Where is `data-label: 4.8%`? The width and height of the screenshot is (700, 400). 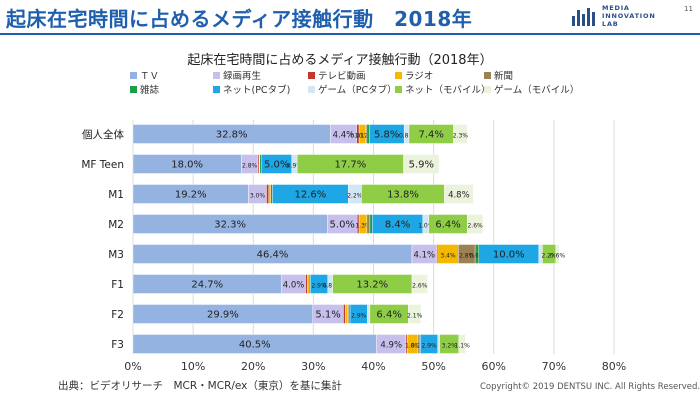
data-label: 4.8% is located at coordinates (459, 196).